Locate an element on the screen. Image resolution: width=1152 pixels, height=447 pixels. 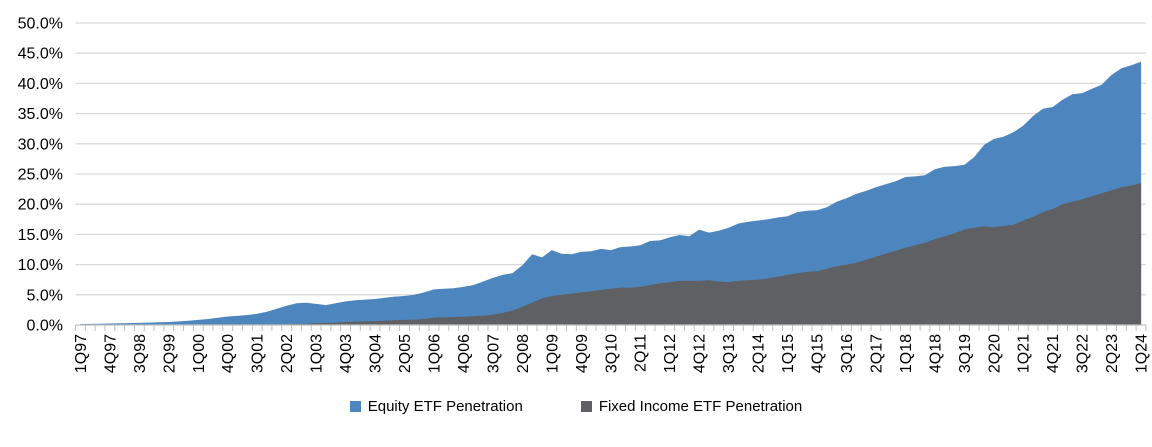
x-axis-tick-label: 4Q21 is located at coordinates (1053, 353).